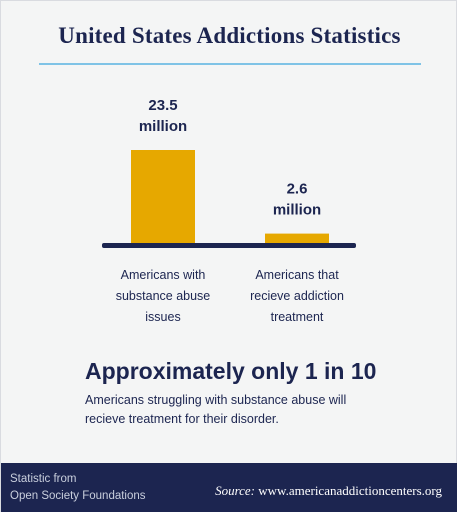 This screenshot has width=457, height=512. I want to click on category-label-0-0: Americans with, so click(163, 275).